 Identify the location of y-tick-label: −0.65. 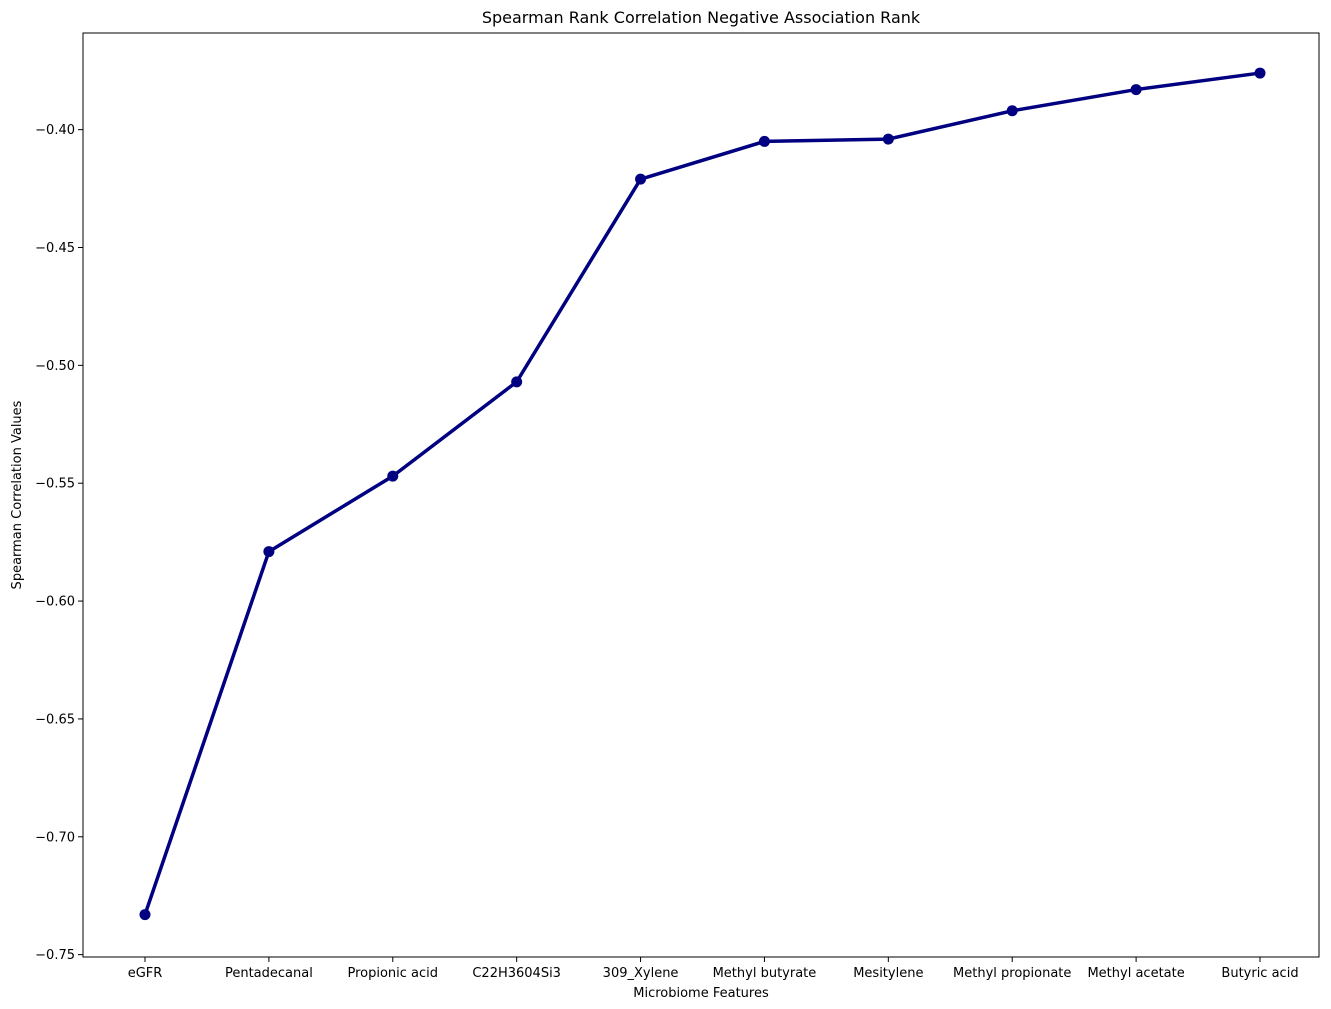
(55, 719).